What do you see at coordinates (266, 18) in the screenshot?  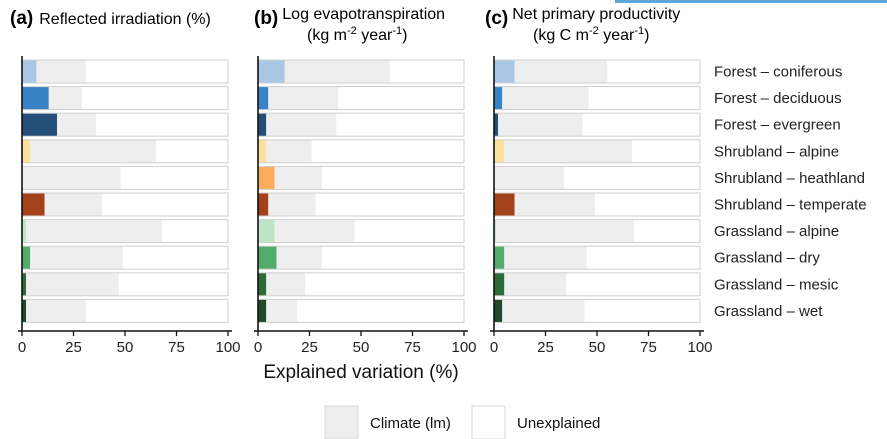 I see `panel-b-tag: (b)` at bounding box center [266, 18].